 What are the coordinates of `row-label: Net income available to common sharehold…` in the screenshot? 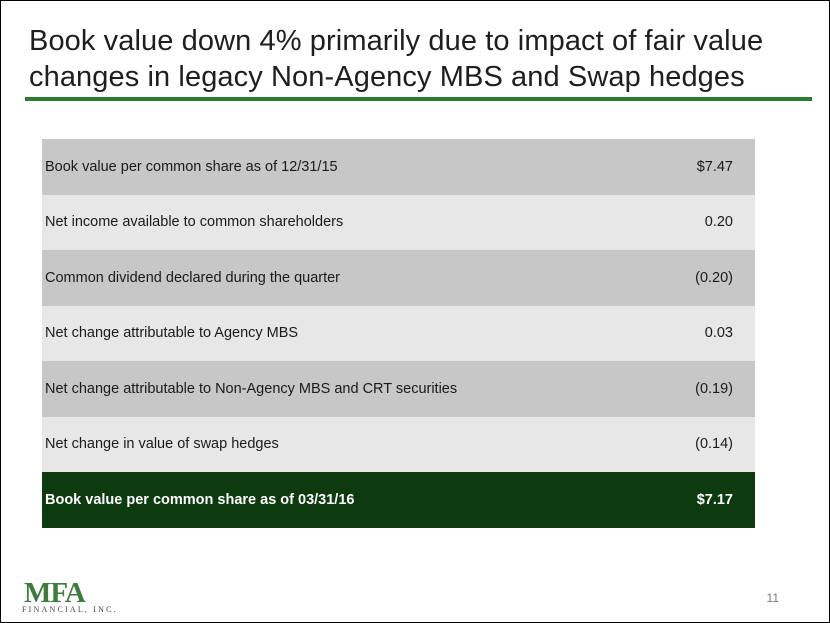 It's located at (194, 222).